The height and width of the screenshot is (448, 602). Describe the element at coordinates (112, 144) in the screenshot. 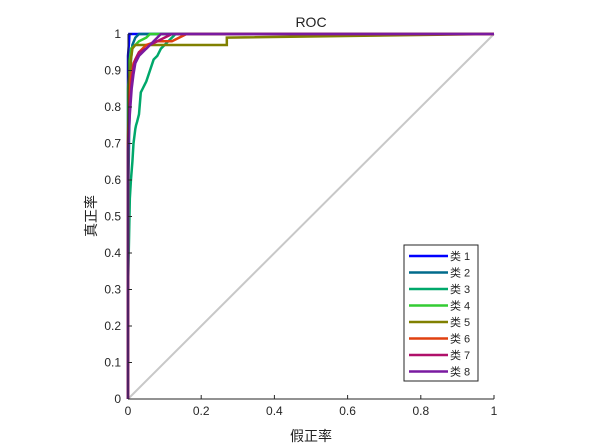

I see `y-tick-label: 0.7` at that location.